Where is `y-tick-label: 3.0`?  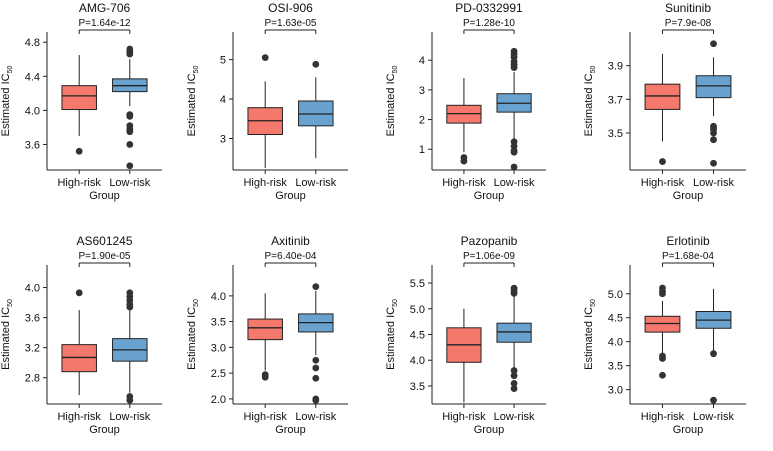
y-tick-label: 3.0 is located at coordinates (218, 348).